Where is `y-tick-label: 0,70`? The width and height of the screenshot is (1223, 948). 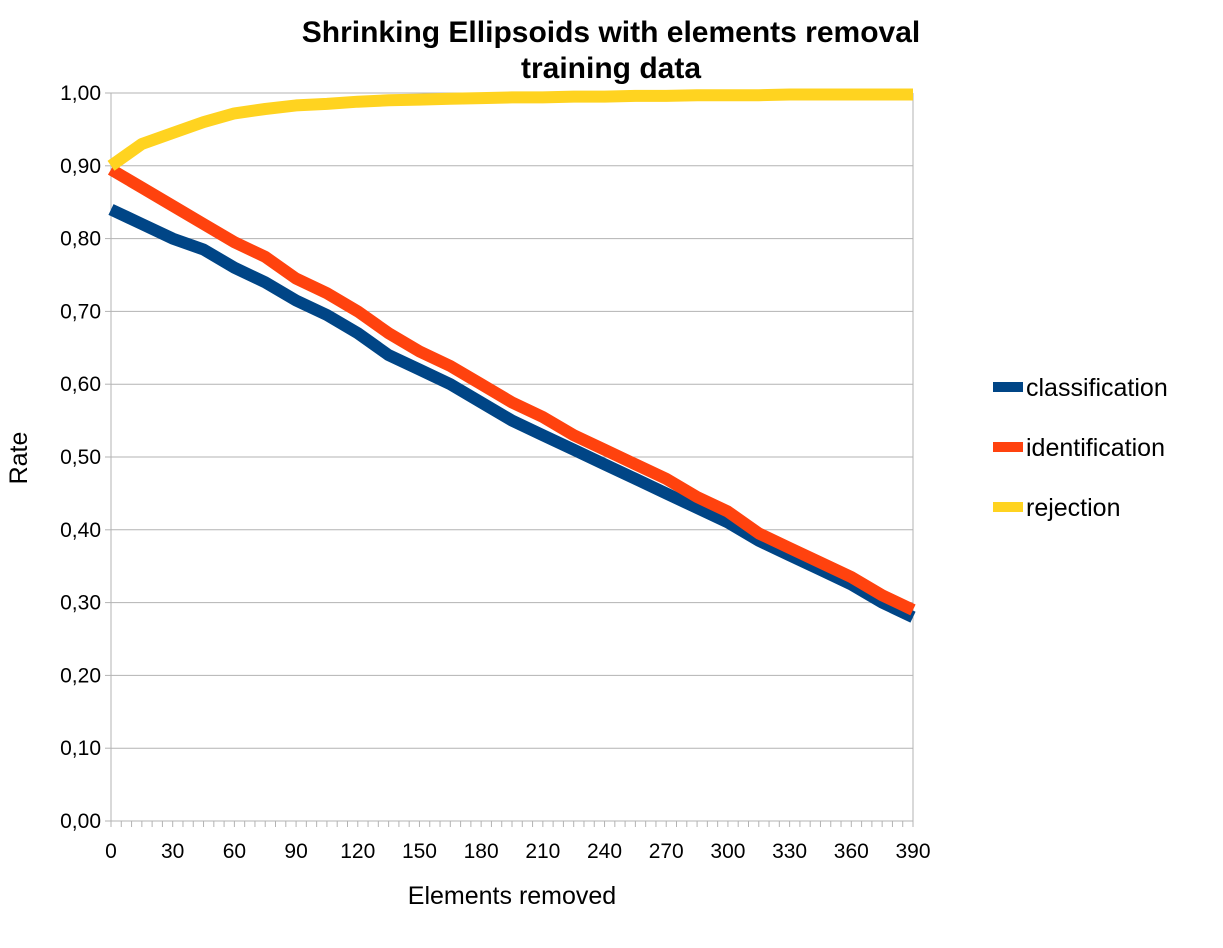 y-tick-label: 0,70 is located at coordinates (80, 311).